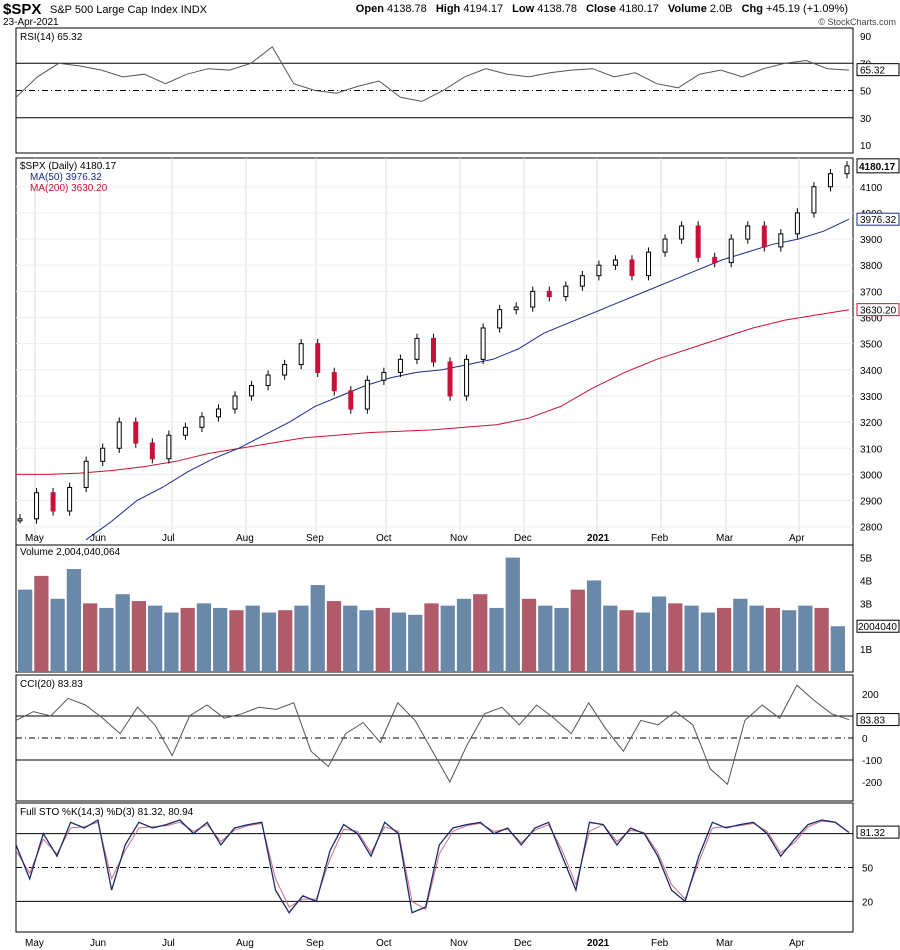 This screenshot has height=950, width=900. Describe the element at coordinates (432, 866) in the screenshot. I see `stoch-k-line` at that location.